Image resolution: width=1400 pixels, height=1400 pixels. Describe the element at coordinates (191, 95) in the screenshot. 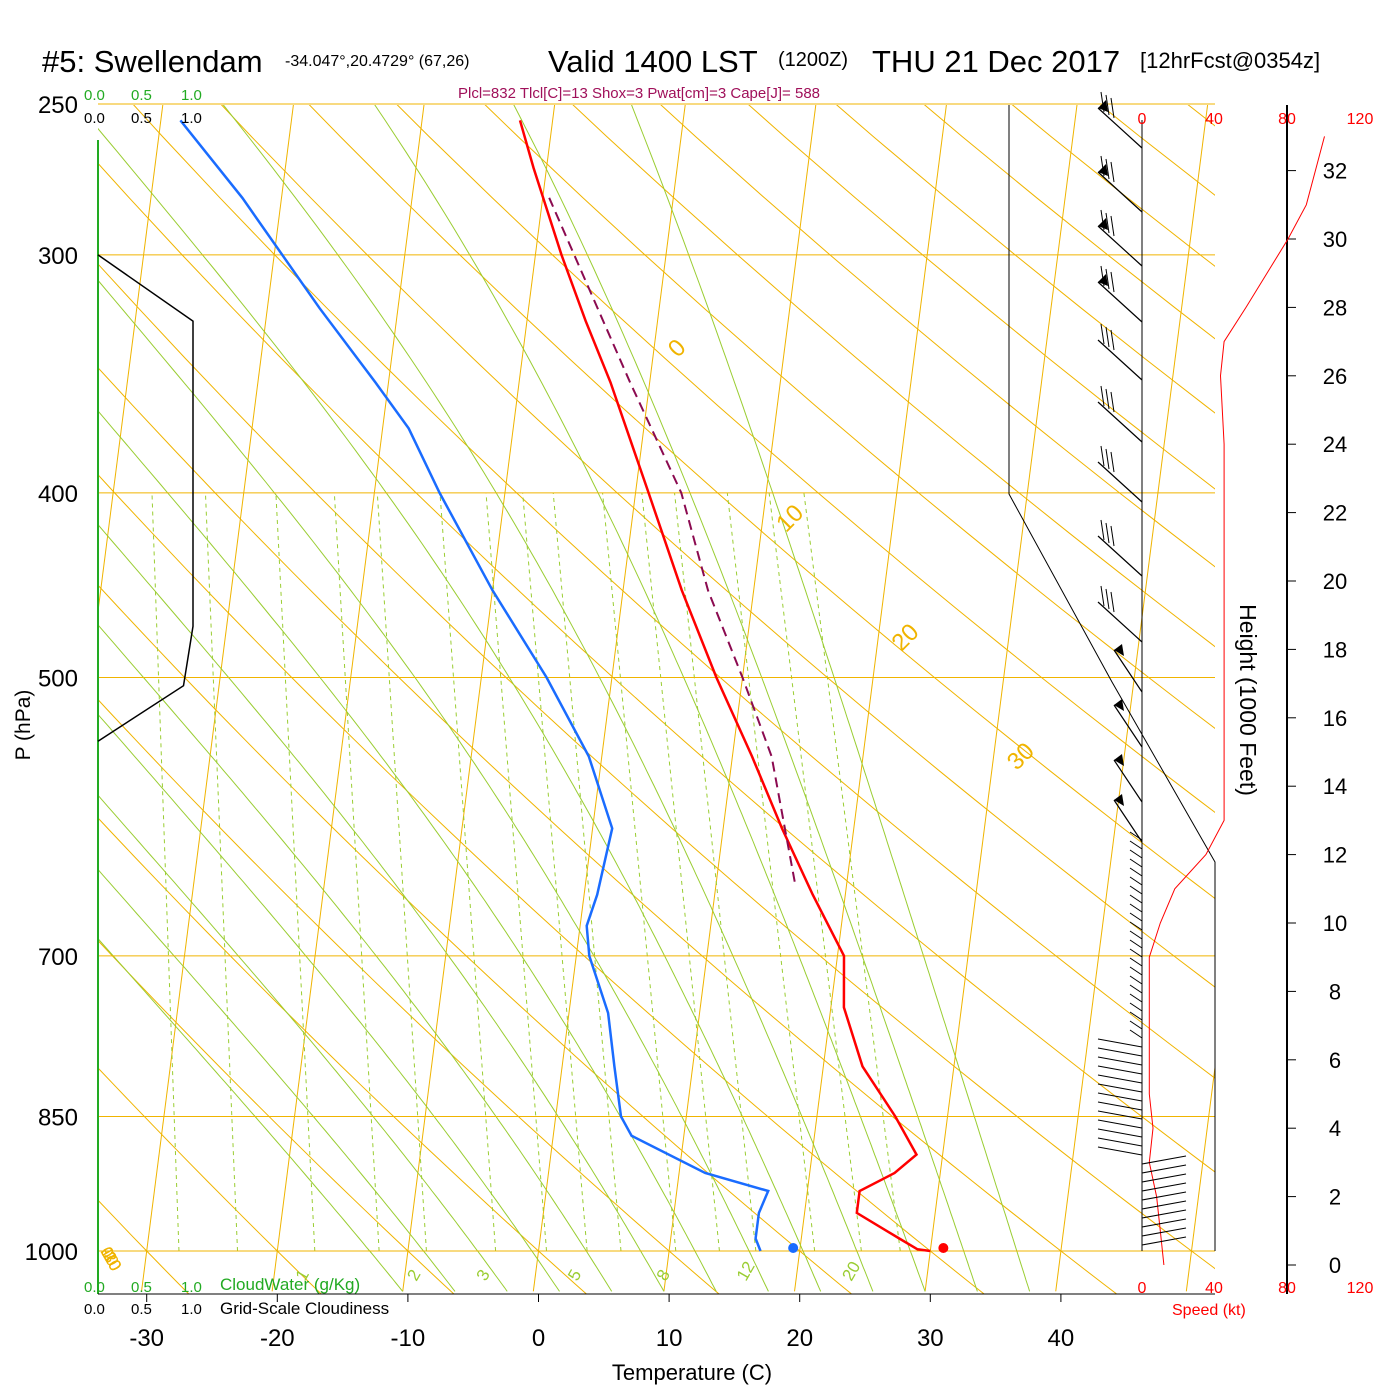

I see `cloudwater-tick-top-2: 1.0` at that location.